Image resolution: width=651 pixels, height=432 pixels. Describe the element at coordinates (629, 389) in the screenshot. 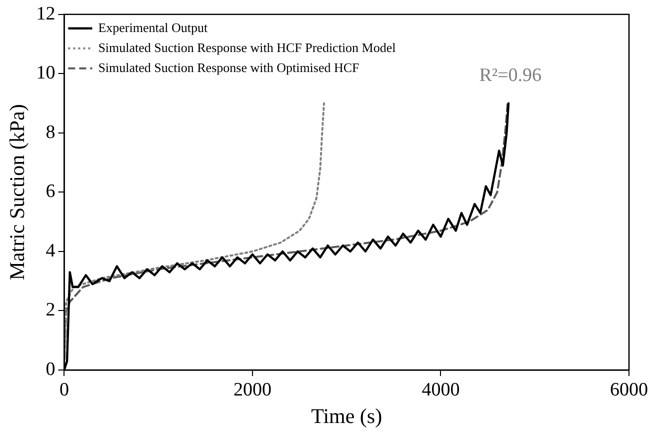

I see `x-tick-label: 6000` at that location.